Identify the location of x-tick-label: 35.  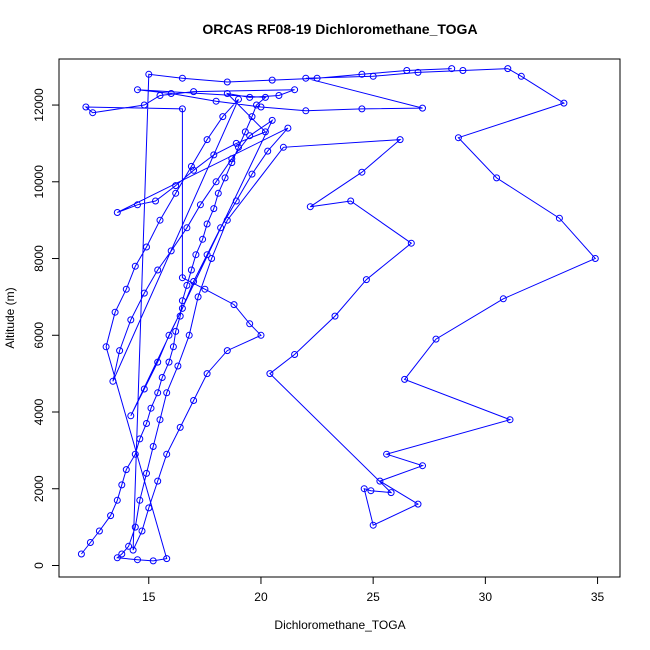
(598, 597).